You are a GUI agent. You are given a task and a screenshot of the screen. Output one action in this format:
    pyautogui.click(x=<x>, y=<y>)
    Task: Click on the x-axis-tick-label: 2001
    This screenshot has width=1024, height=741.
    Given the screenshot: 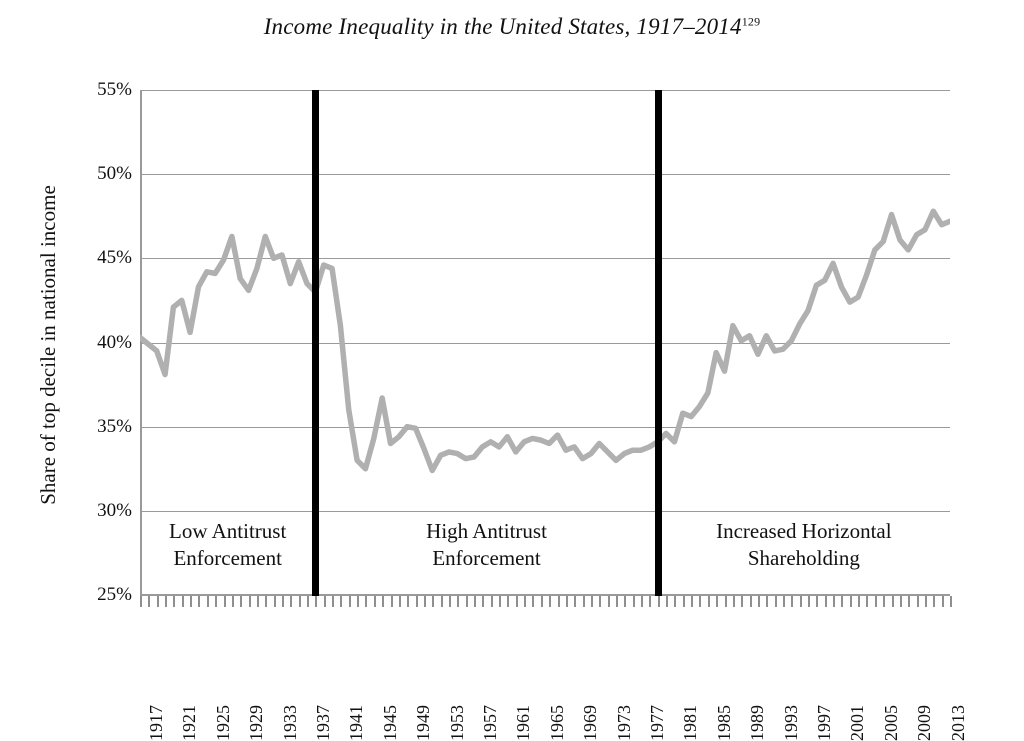 What is the action you would take?
    pyautogui.click(x=857, y=723)
    